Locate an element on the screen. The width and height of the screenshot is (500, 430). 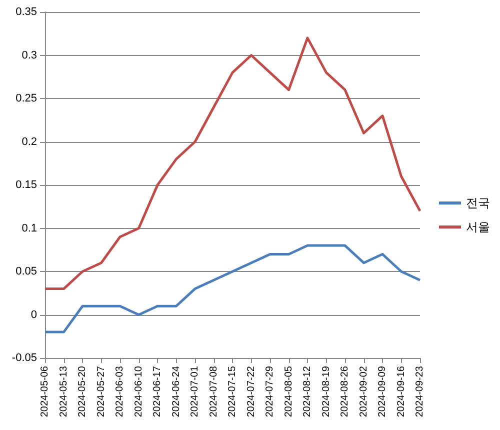
x-tick-label: 2024-07-15 is located at coordinates (232, 392).